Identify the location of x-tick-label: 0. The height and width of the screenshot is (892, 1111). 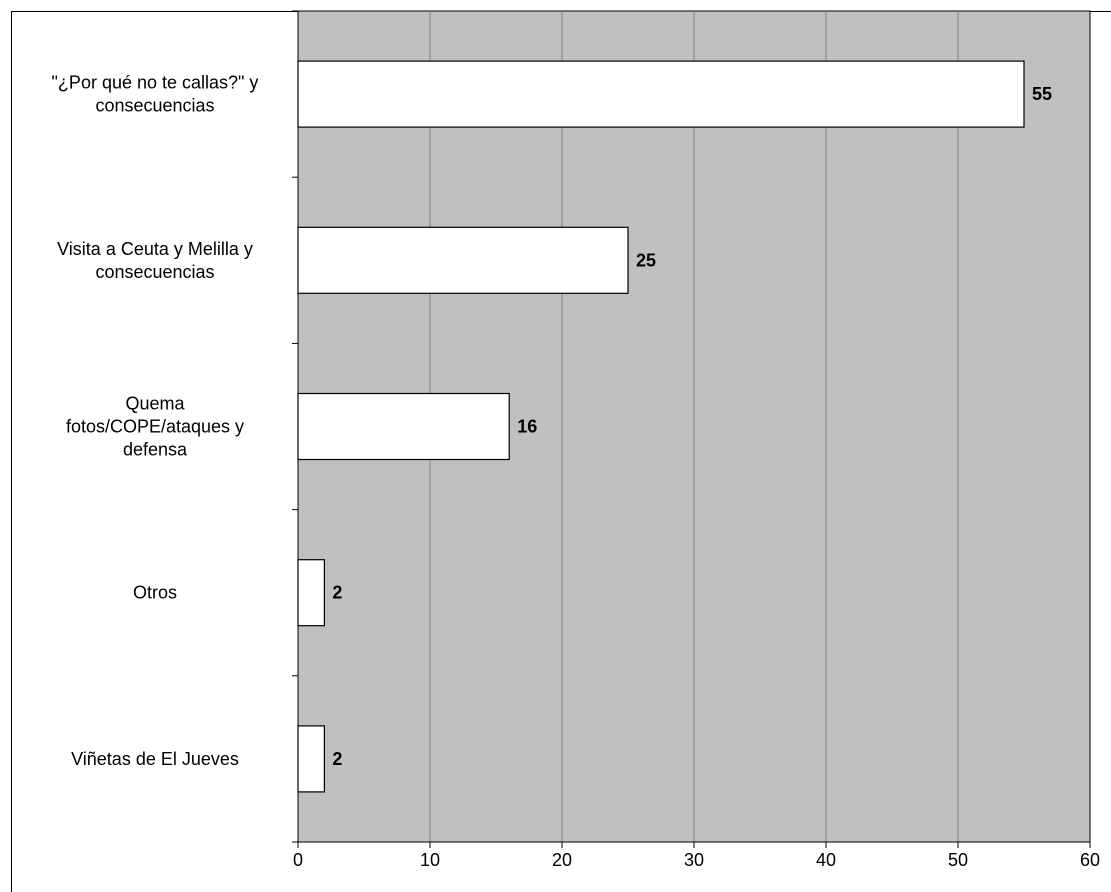
(298, 860).